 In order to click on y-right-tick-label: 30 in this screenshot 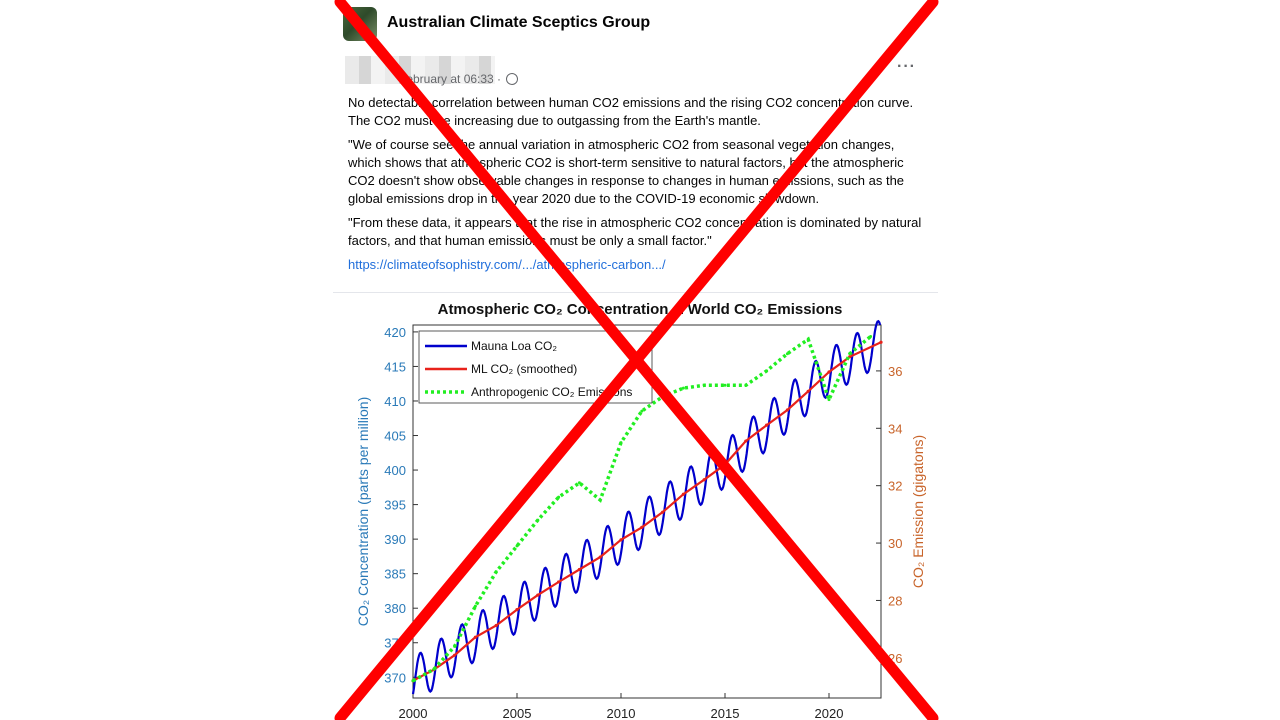, I will do `click(895, 543)`.